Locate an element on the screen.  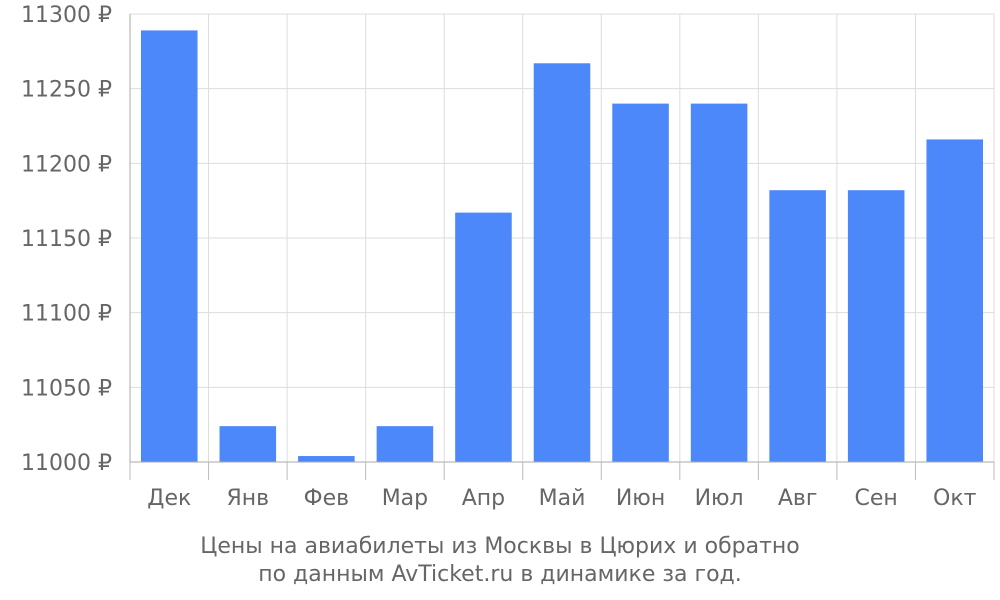
x-axis-ticks: Дек Янв Фев Мар Апр Май Июн Июл Авг Сен Окт is located at coordinates (561, 498).